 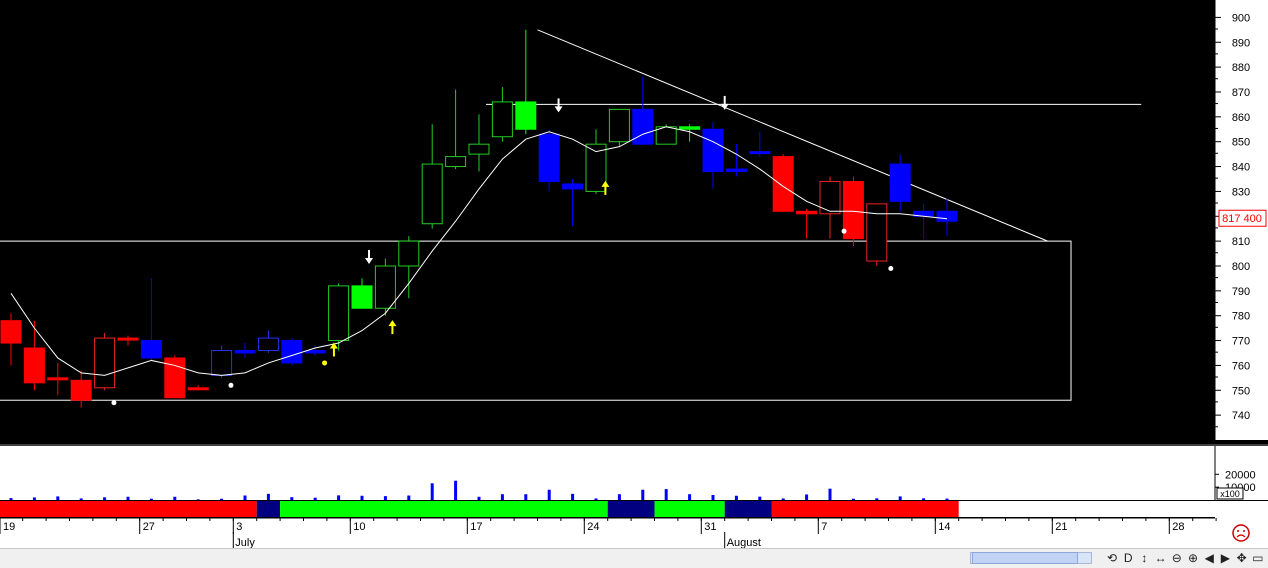 I want to click on price-axis-label: 880, so click(x=1241, y=68).